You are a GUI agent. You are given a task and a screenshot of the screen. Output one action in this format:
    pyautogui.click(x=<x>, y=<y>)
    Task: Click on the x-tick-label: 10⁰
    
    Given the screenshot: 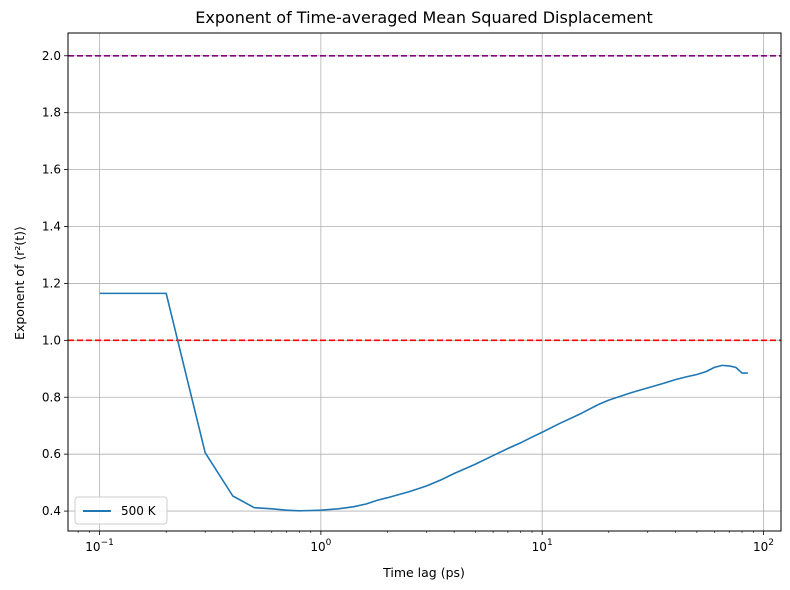 What is the action you would take?
    pyautogui.click(x=320, y=546)
    